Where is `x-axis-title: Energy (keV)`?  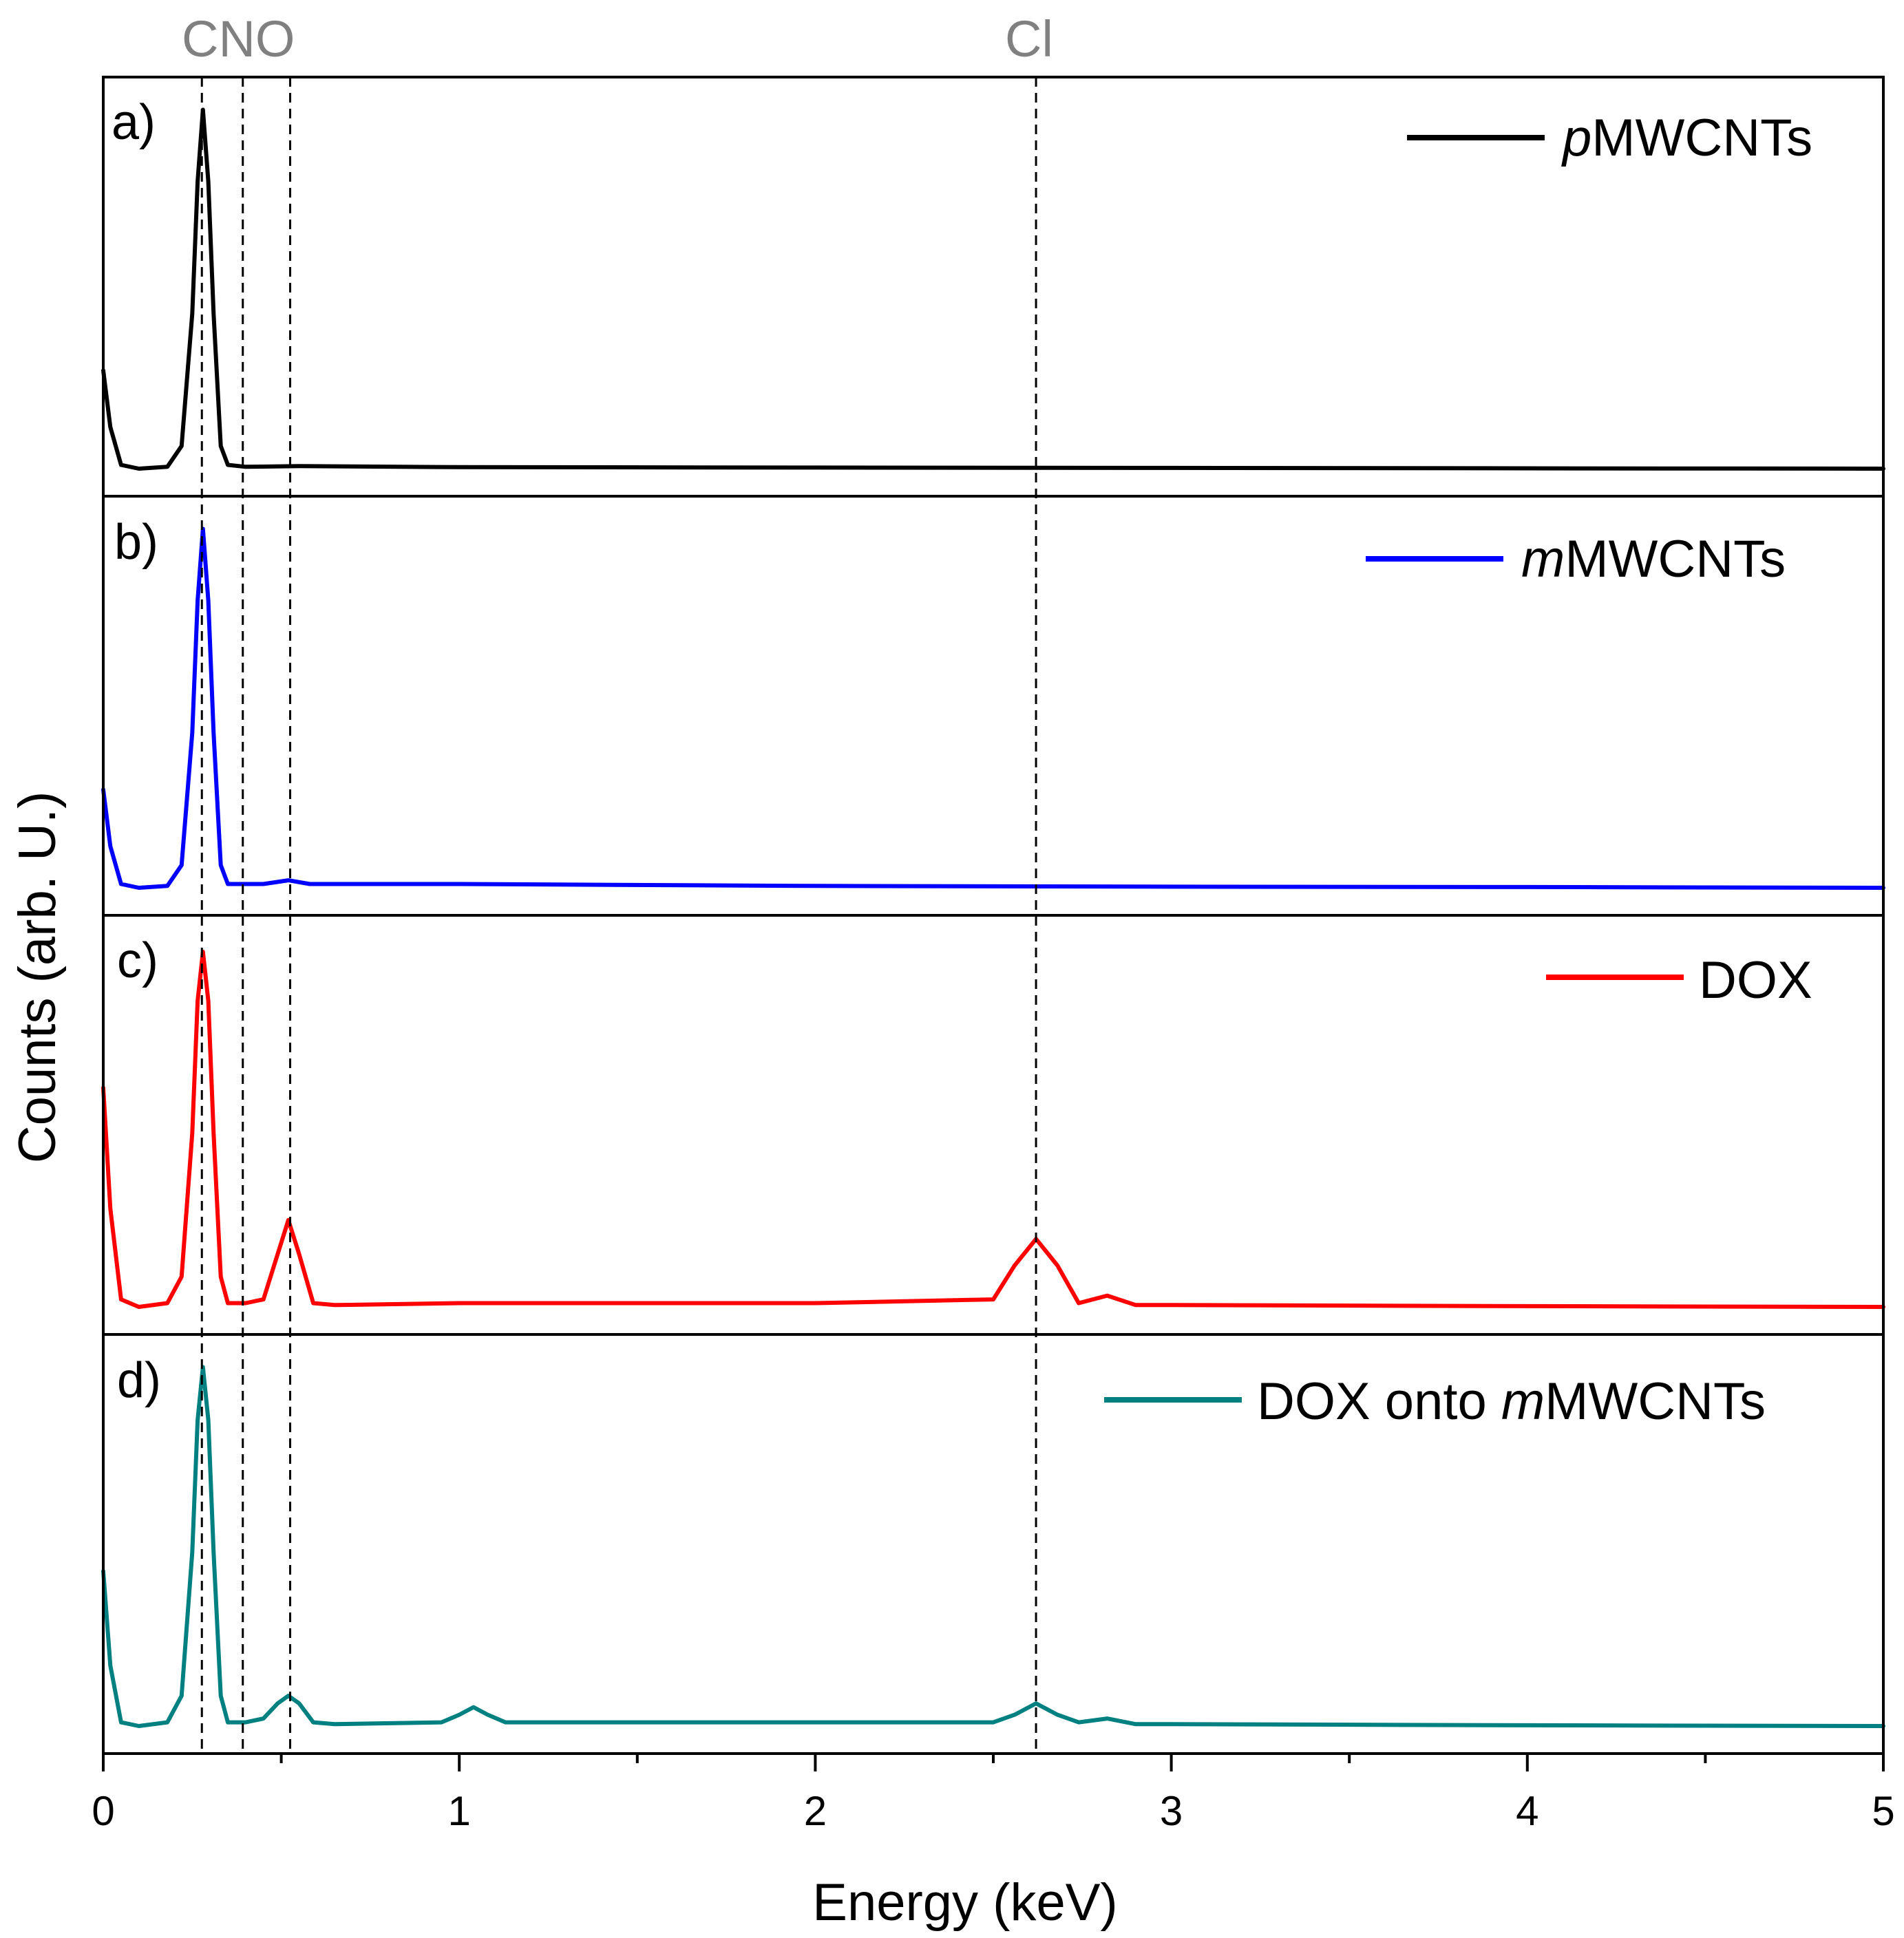
x-axis-title: Energy (keV) is located at coordinates (965, 1903).